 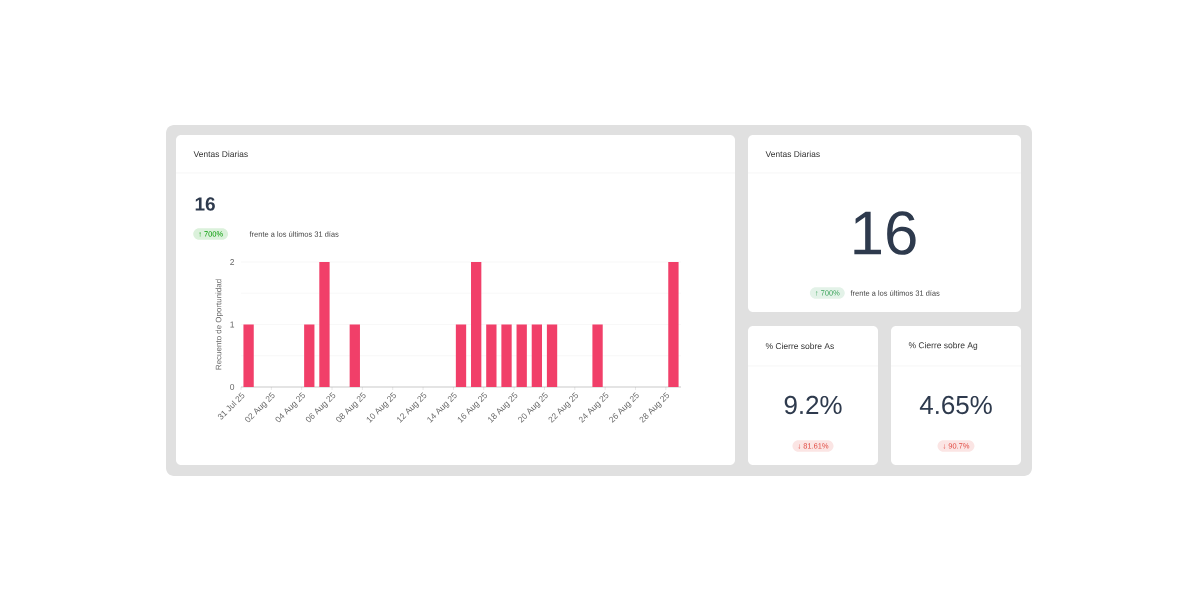 What do you see at coordinates (943, 346) in the screenshot?
I see `text: % Cierre sobre Ag` at bounding box center [943, 346].